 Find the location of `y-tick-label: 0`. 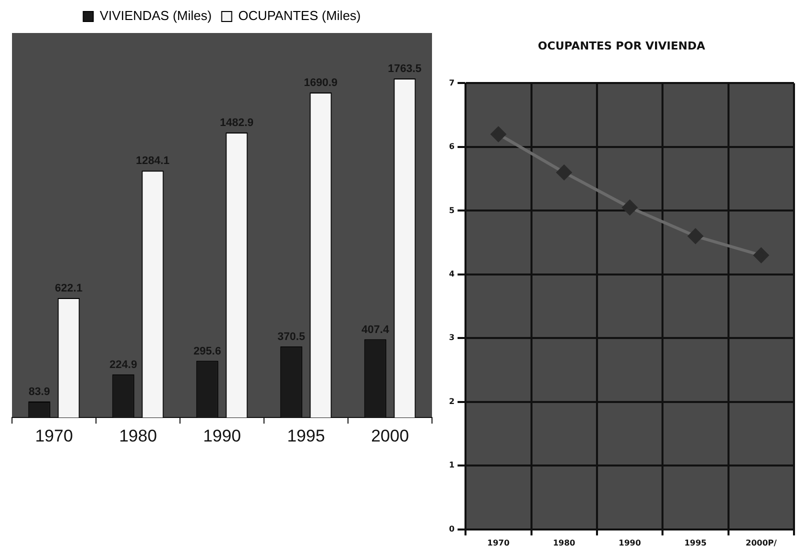

y-tick-label: 0 is located at coordinates (451, 529).